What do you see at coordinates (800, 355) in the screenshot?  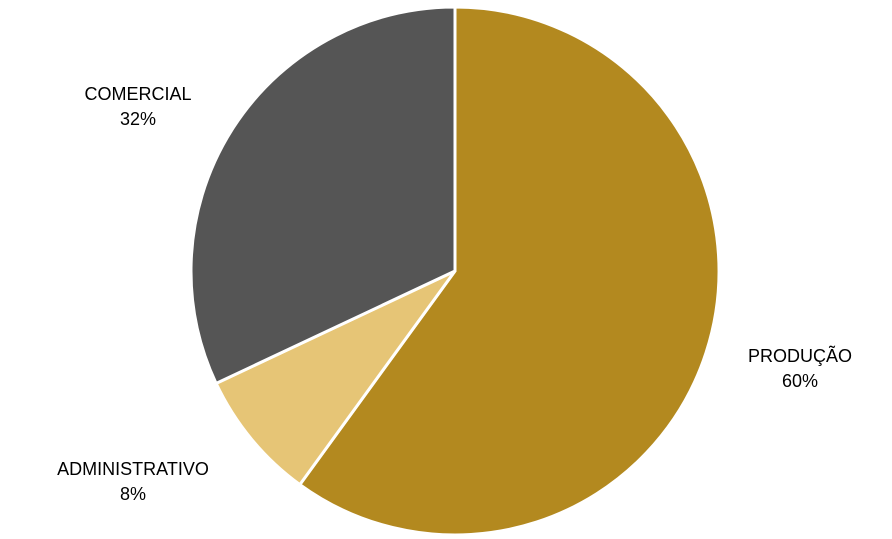 I see `slice-label-producao: PRODUÇÃO` at bounding box center [800, 355].